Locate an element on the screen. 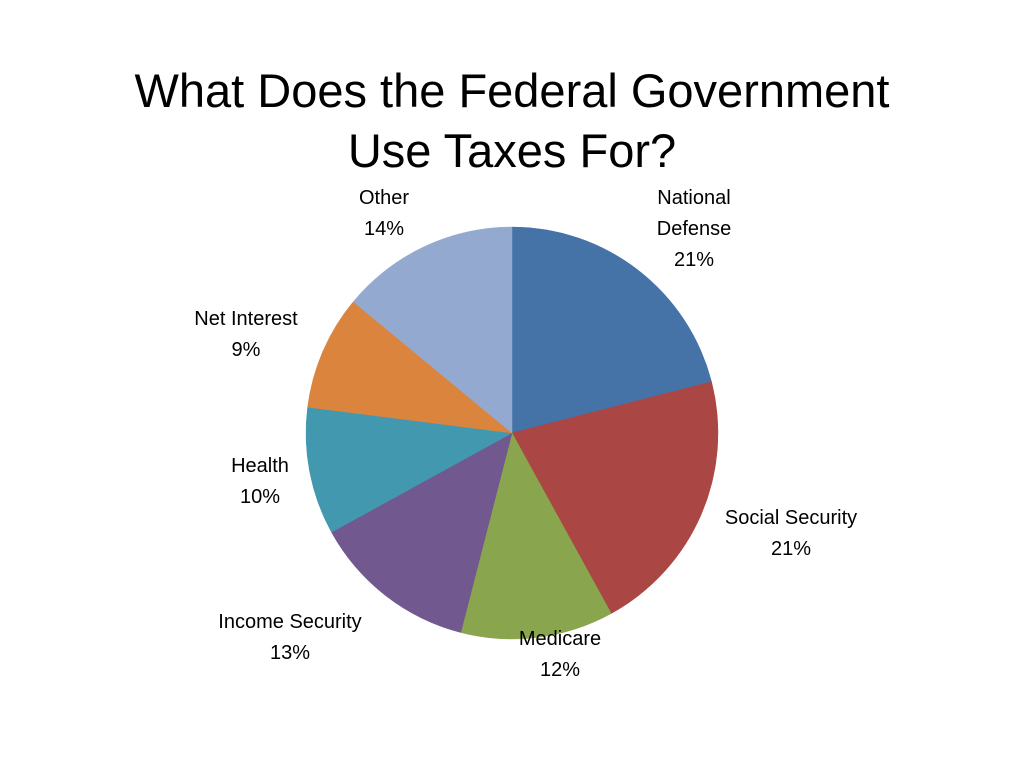 The width and height of the screenshot is (1024, 768). pie-label-medicare: Medicare 12% is located at coordinates (560, 654).